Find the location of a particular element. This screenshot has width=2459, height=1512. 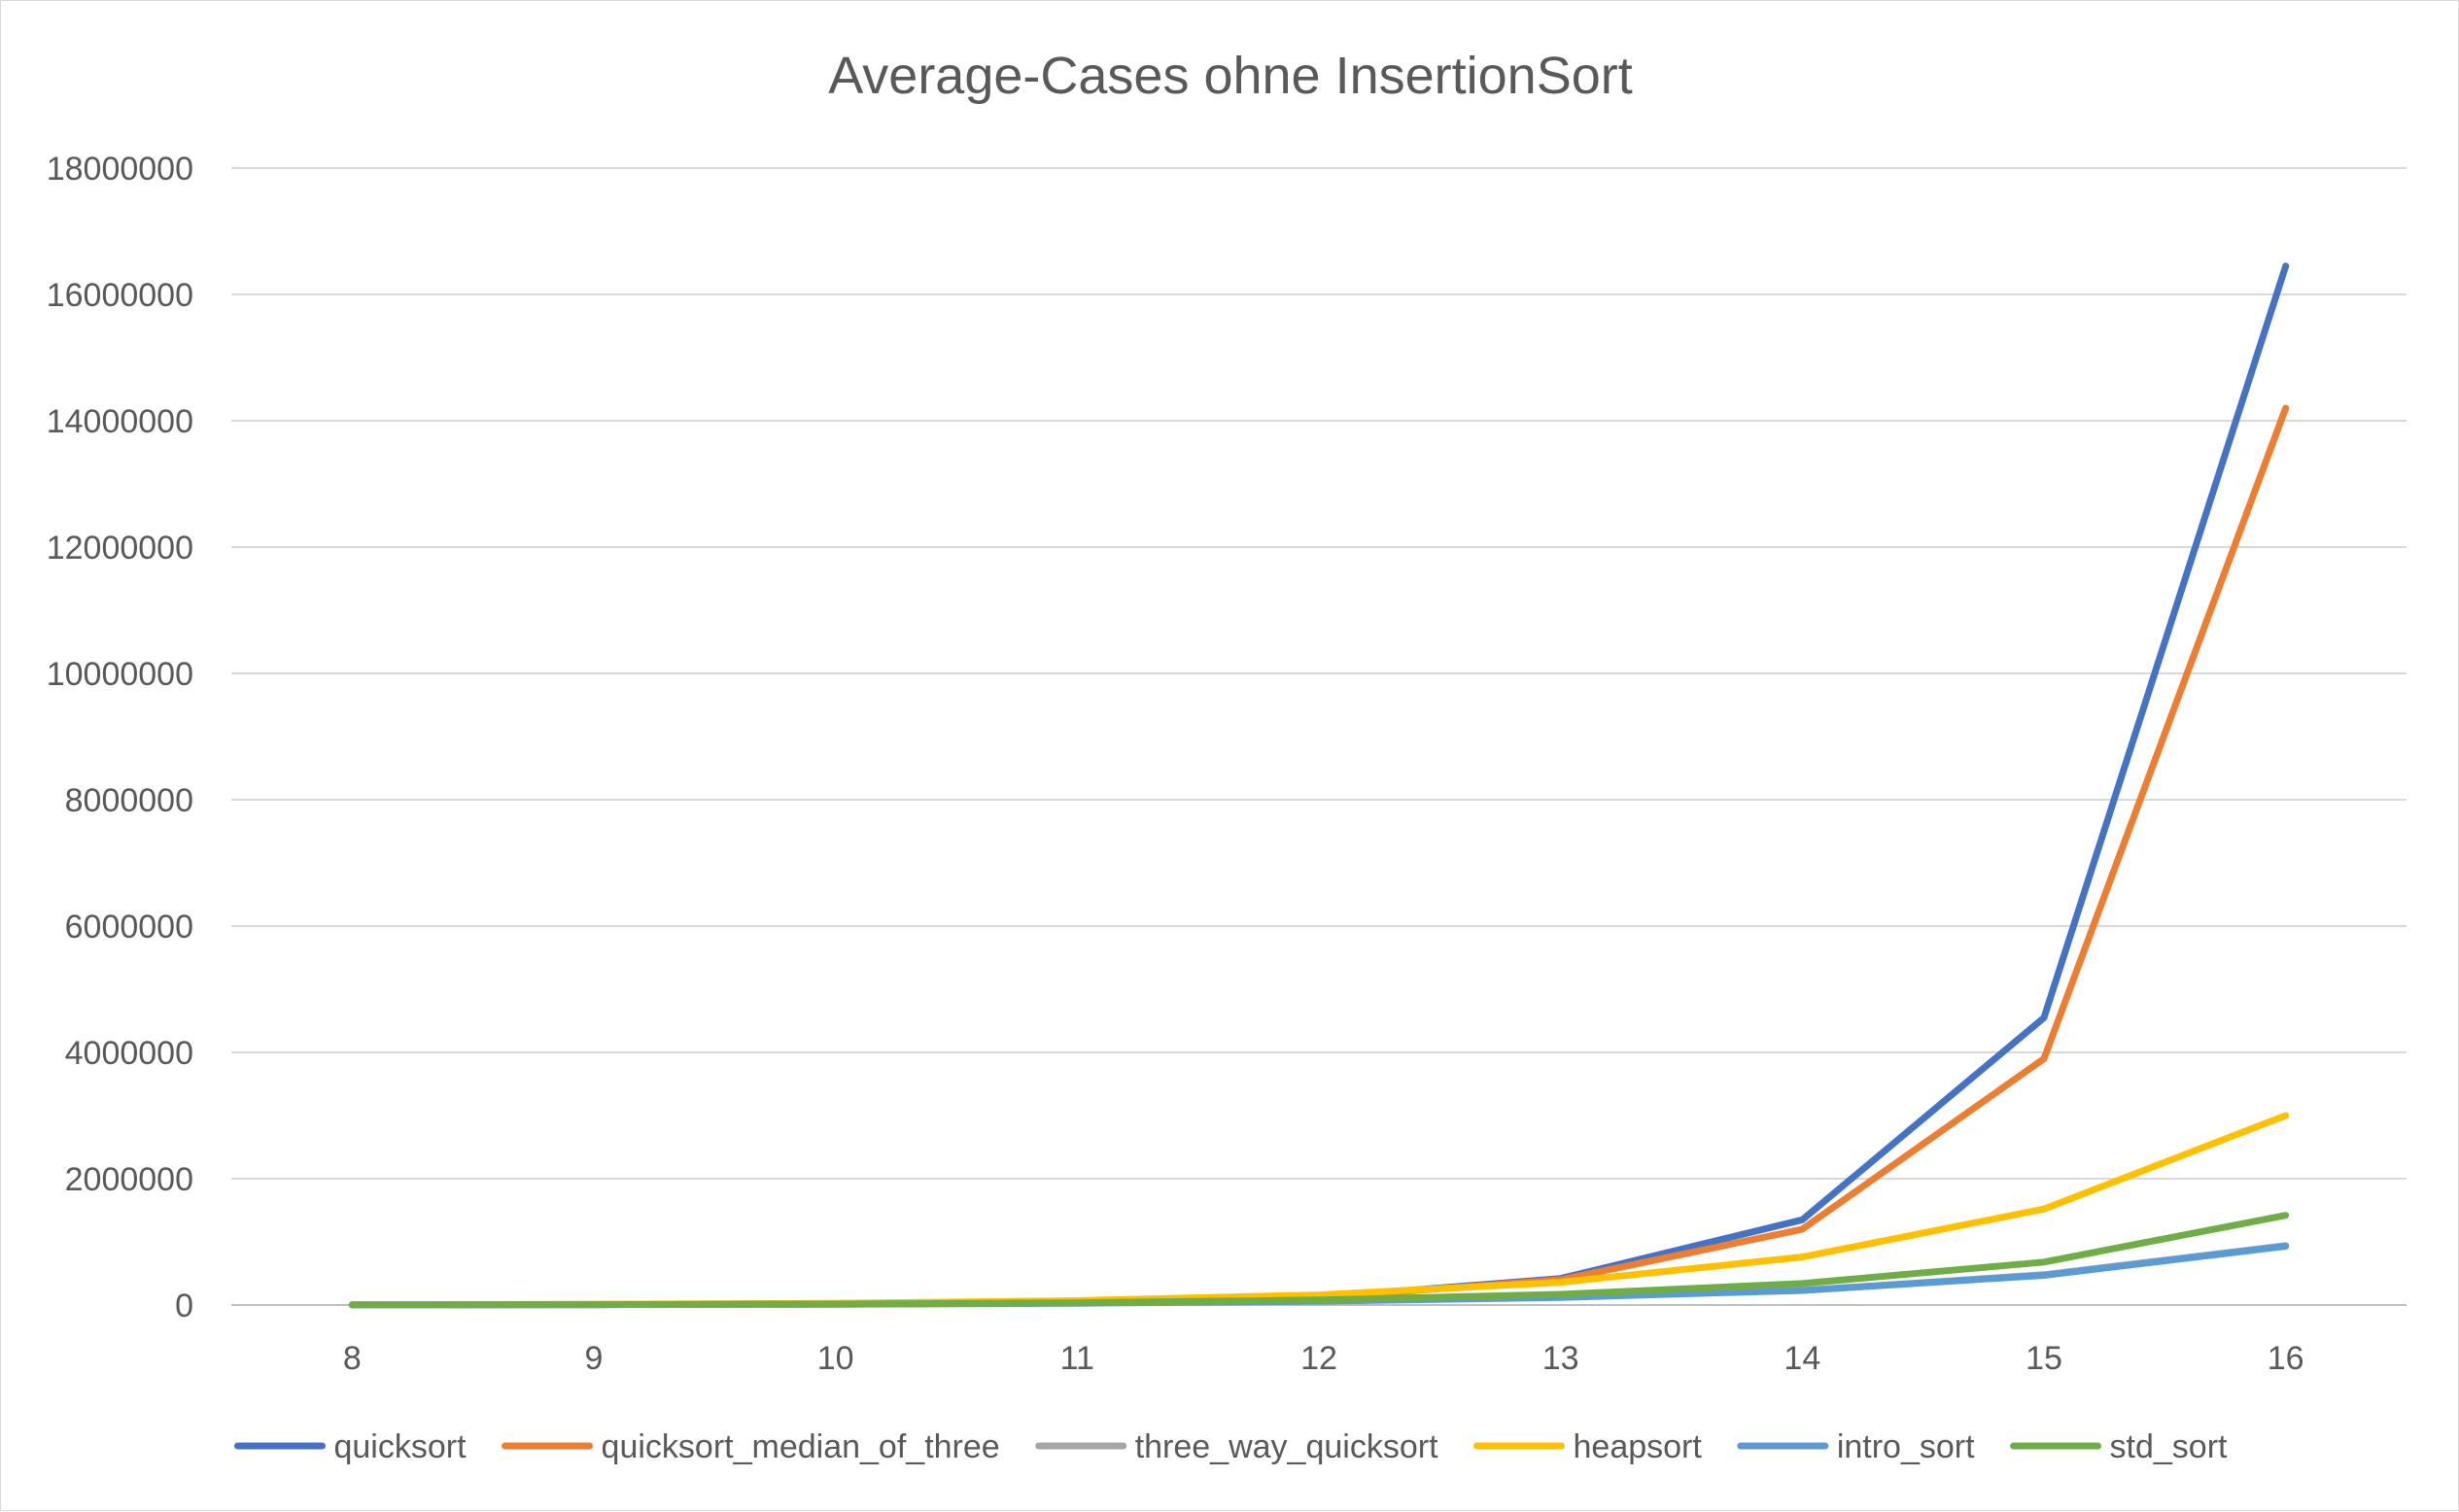

series-line-std-sort is located at coordinates (1319, 1260).